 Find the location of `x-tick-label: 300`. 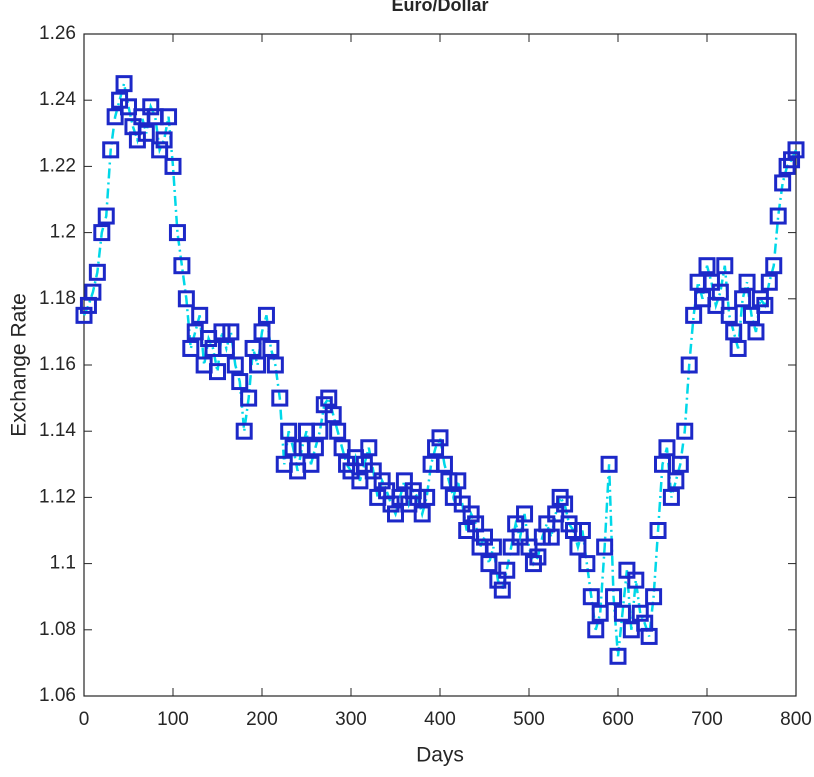

x-tick-label: 300 is located at coordinates (351, 719).